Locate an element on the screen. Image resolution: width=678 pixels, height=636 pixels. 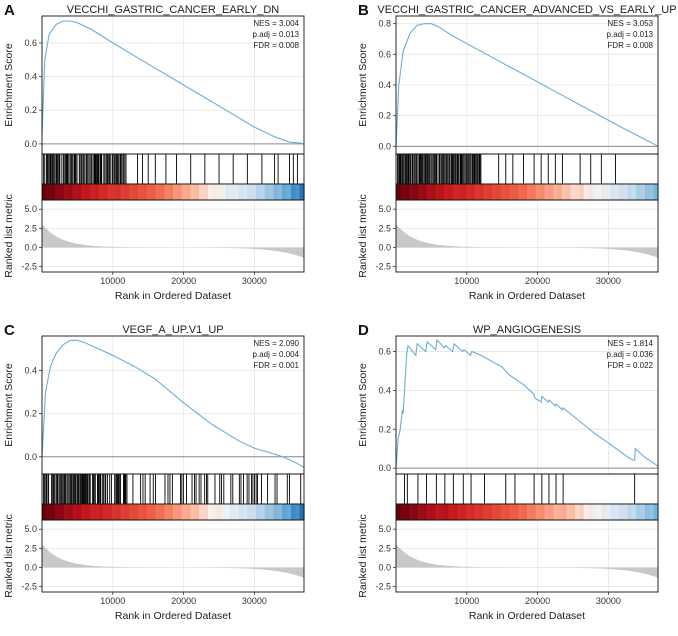
metric-axis-label: Ranked list metric is located at coordinates (363, 235).